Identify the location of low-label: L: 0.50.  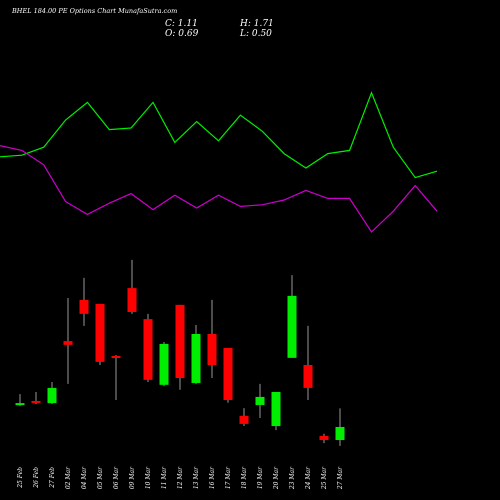
(255, 34).